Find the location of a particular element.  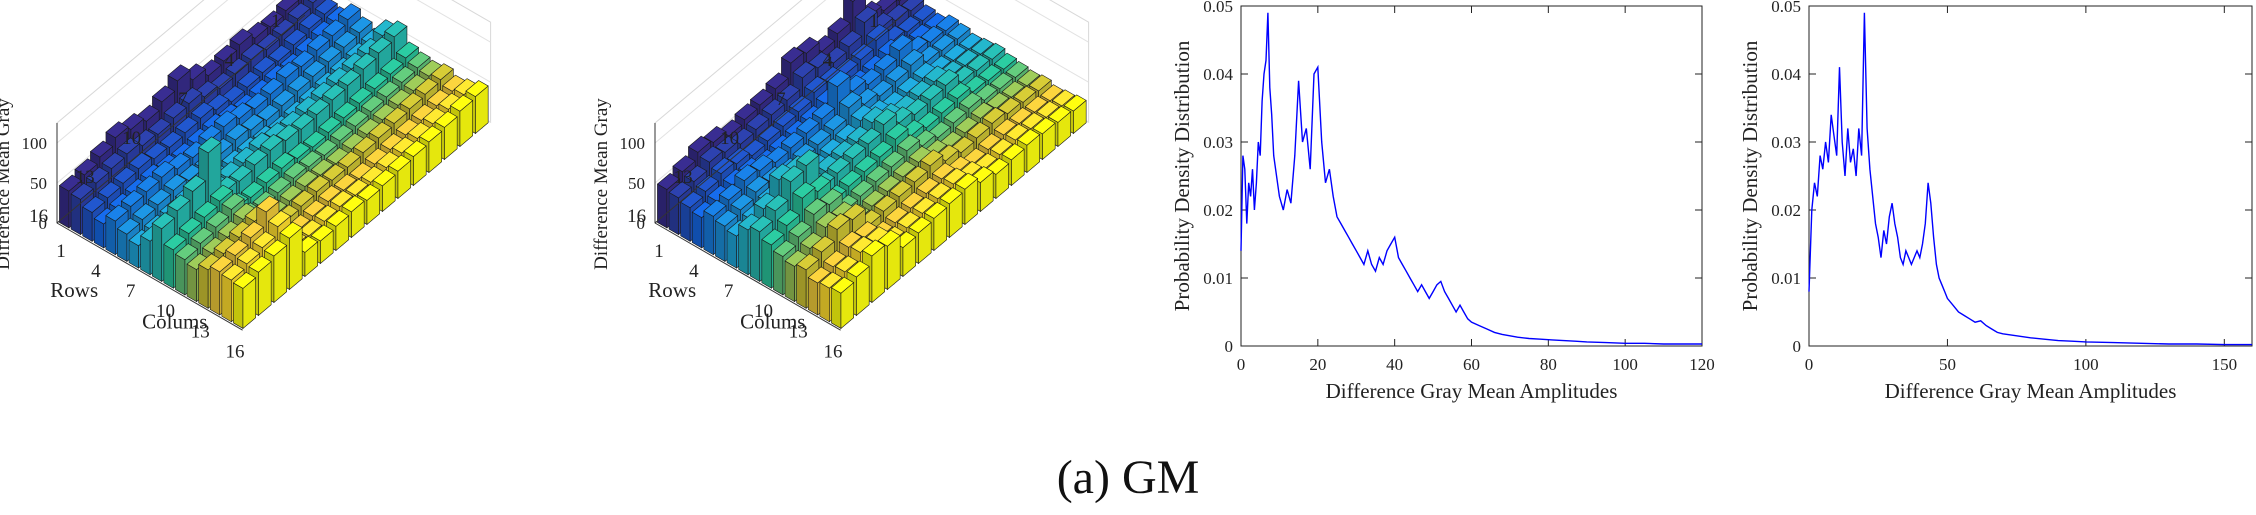

col-axis is located at coordinates (747, 276).